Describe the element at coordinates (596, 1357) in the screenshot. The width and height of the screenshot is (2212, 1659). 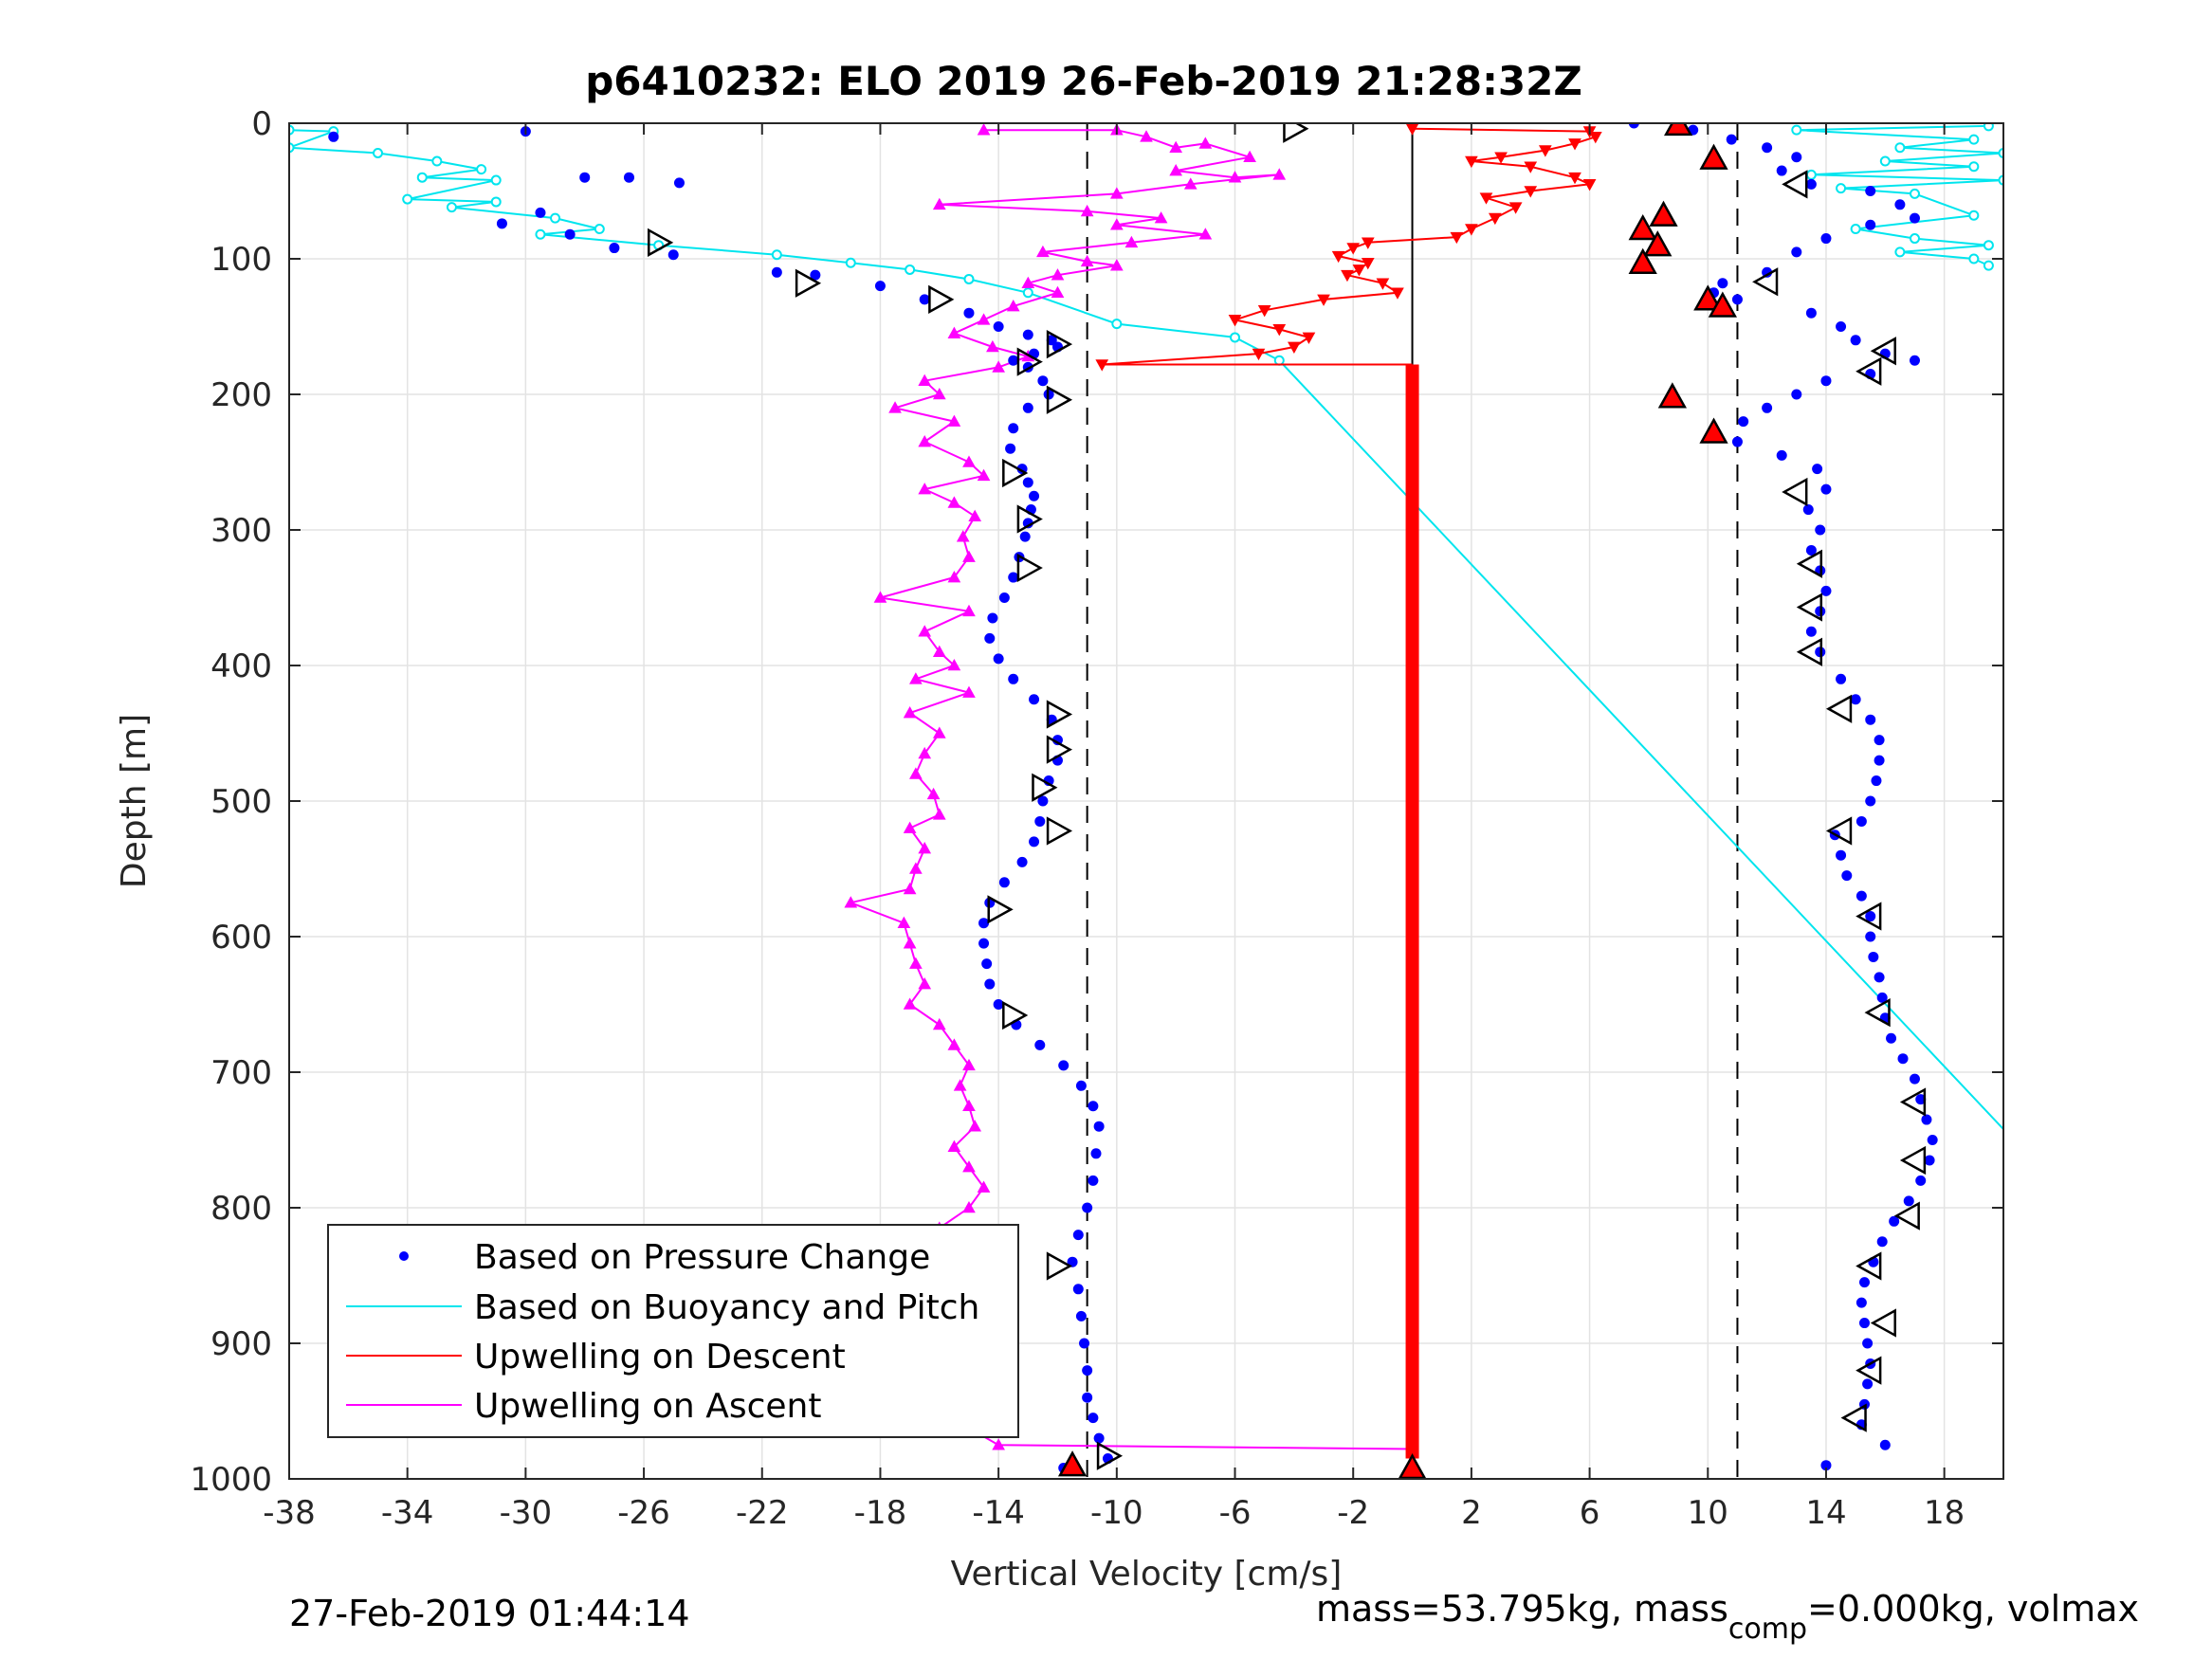
I see `legend-entry-descent: Upwelling on Descent` at that location.